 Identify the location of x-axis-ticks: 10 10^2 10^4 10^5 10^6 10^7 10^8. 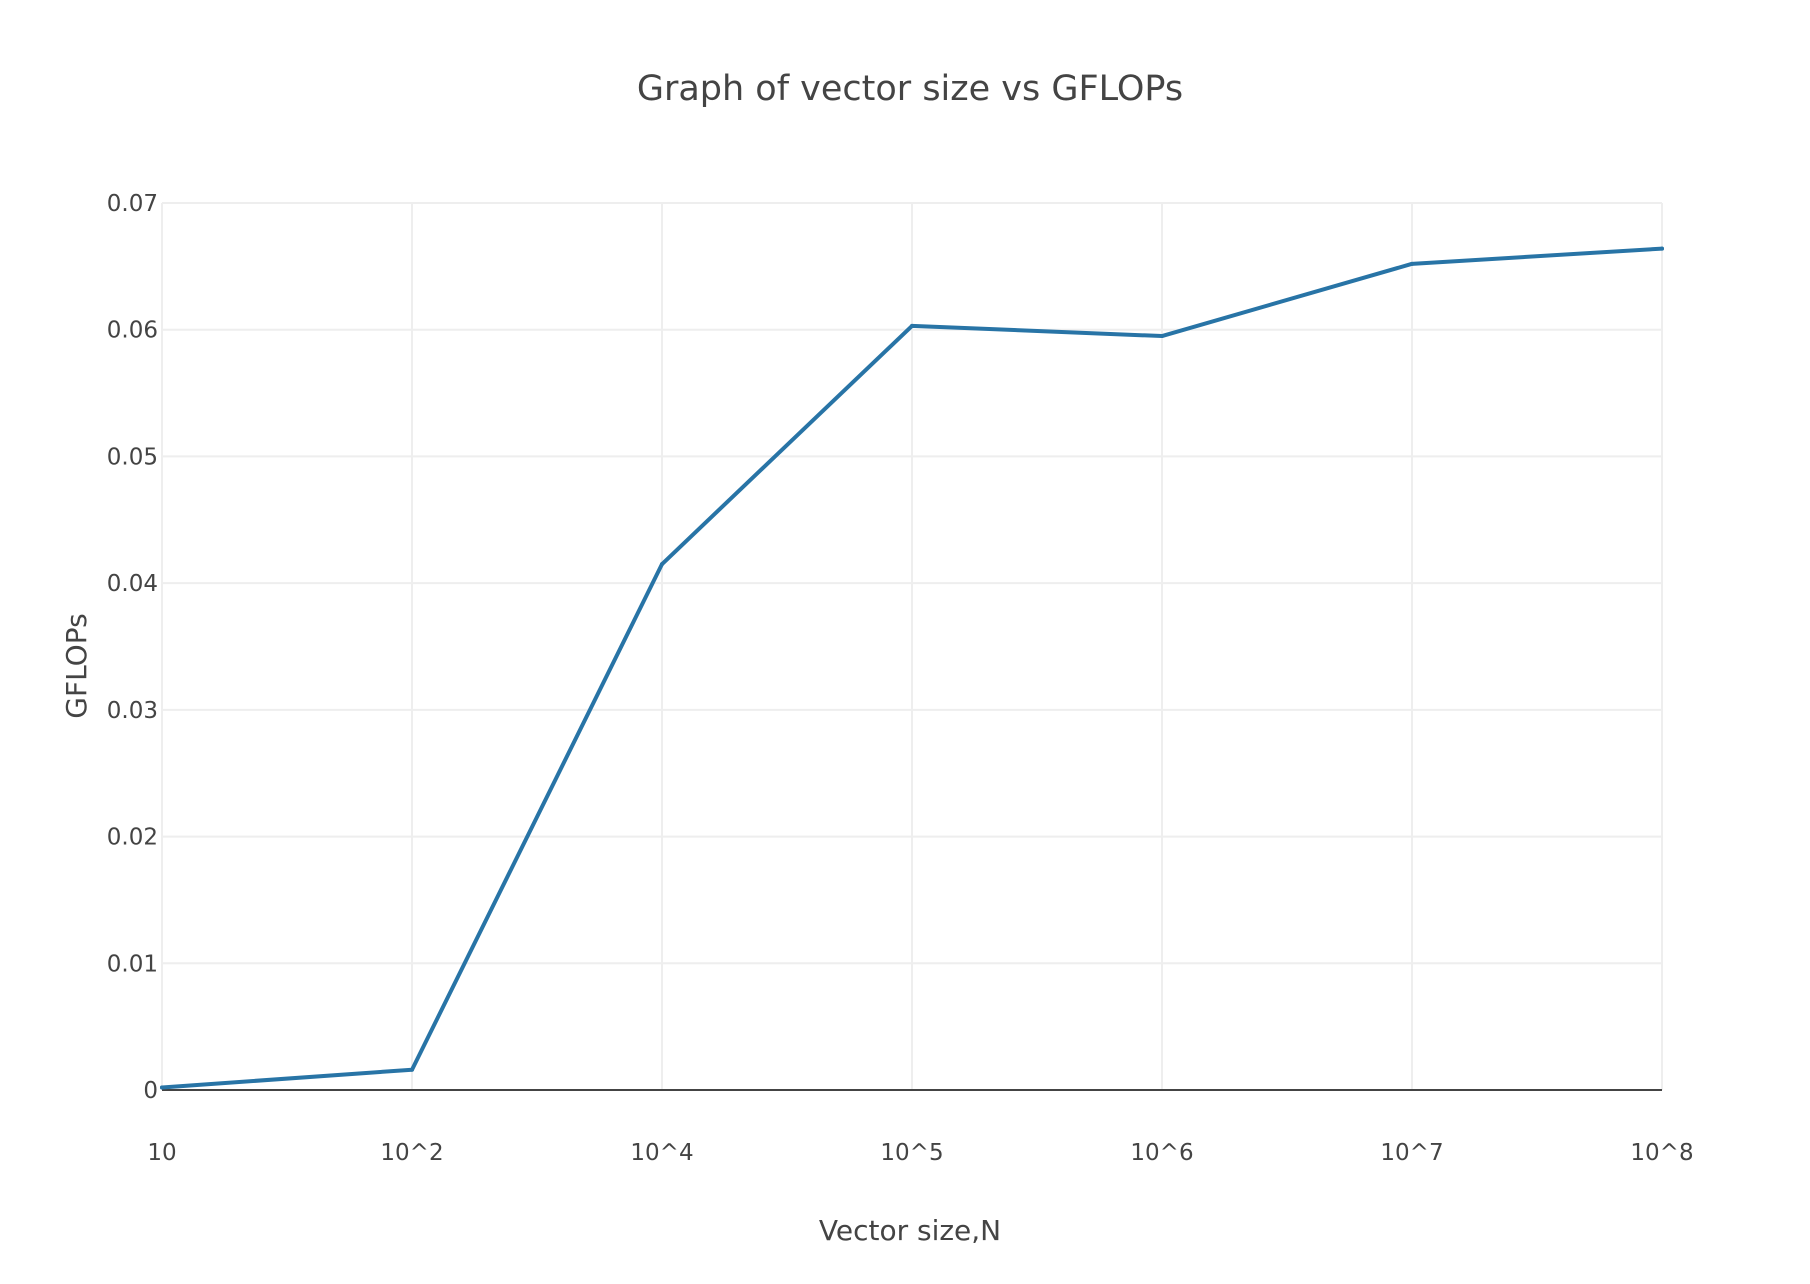
(920, 1153).